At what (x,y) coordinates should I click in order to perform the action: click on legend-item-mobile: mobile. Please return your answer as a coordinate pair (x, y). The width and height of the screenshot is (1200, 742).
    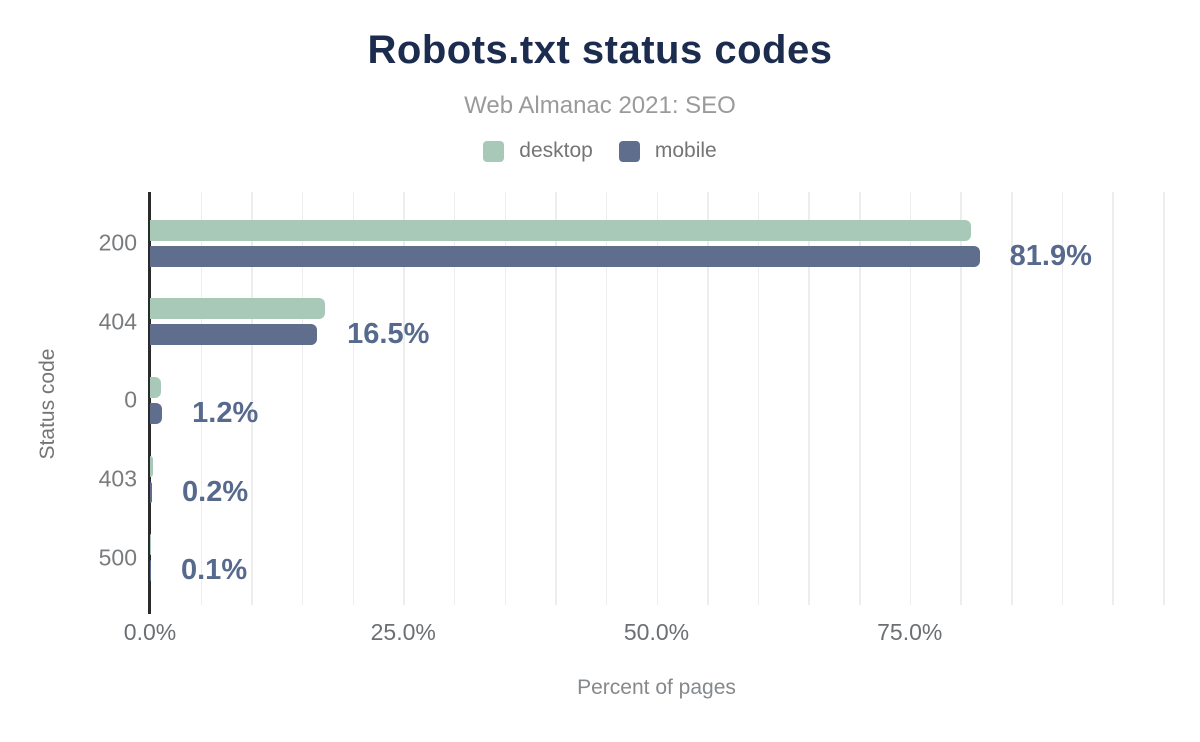
    Looking at the image, I should click on (667, 151).